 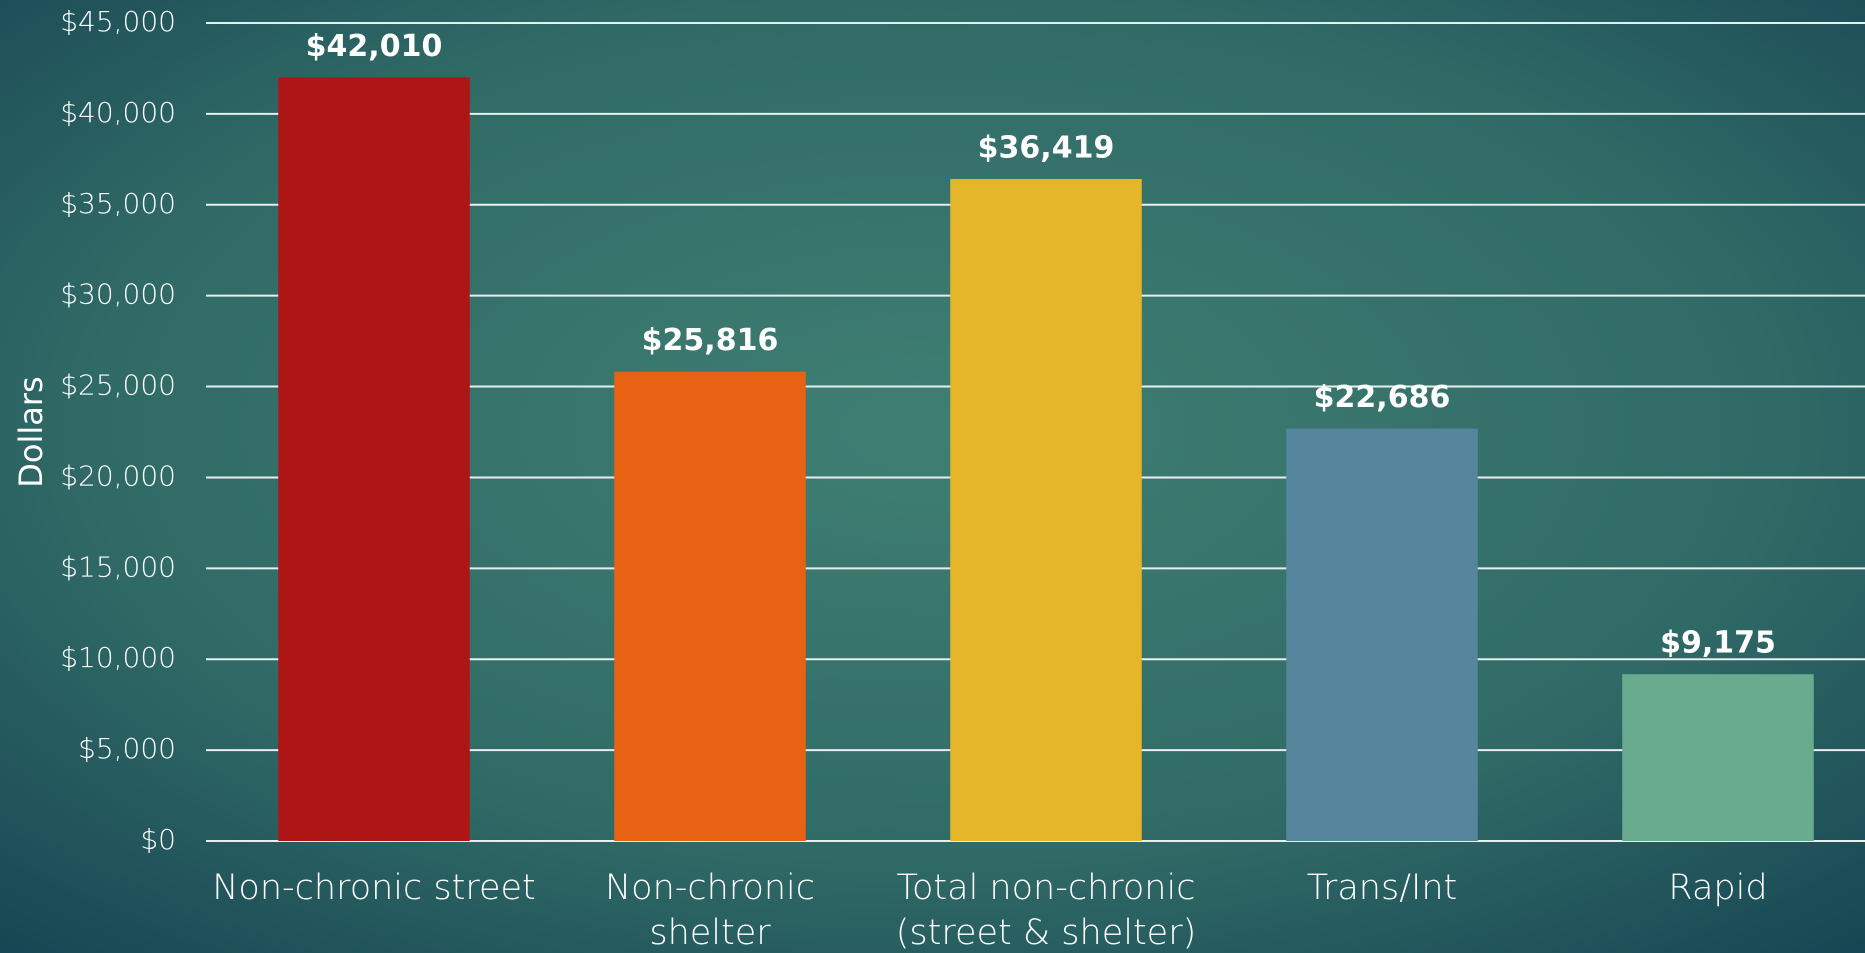 I want to click on y-tick-label: $45,000, so click(x=118, y=21).